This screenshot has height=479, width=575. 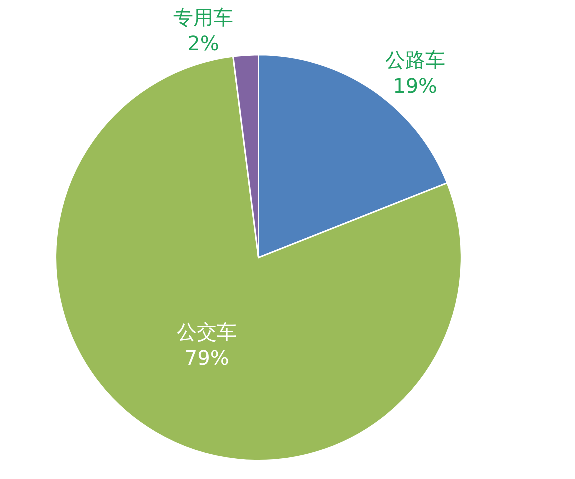 What do you see at coordinates (204, 17) in the screenshot?
I see `slice-label: 专用车` at bounding box center [204, 17].